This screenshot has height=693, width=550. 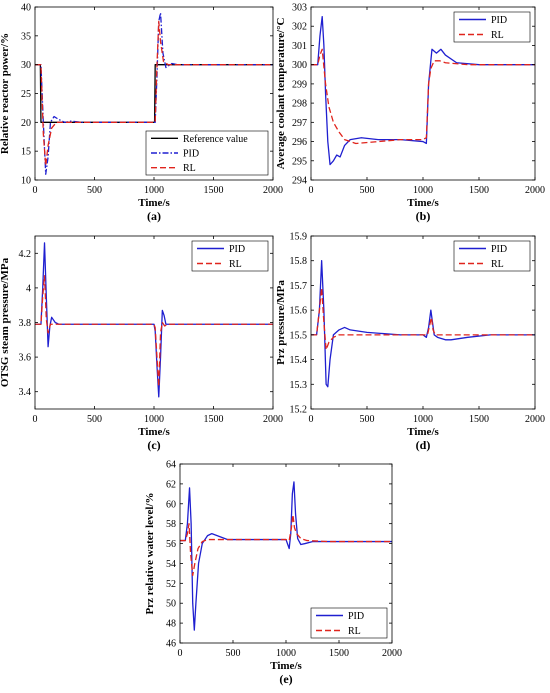 I want to click on y-axis-label: Prz relative water level/%, so click(x=150, y=553).